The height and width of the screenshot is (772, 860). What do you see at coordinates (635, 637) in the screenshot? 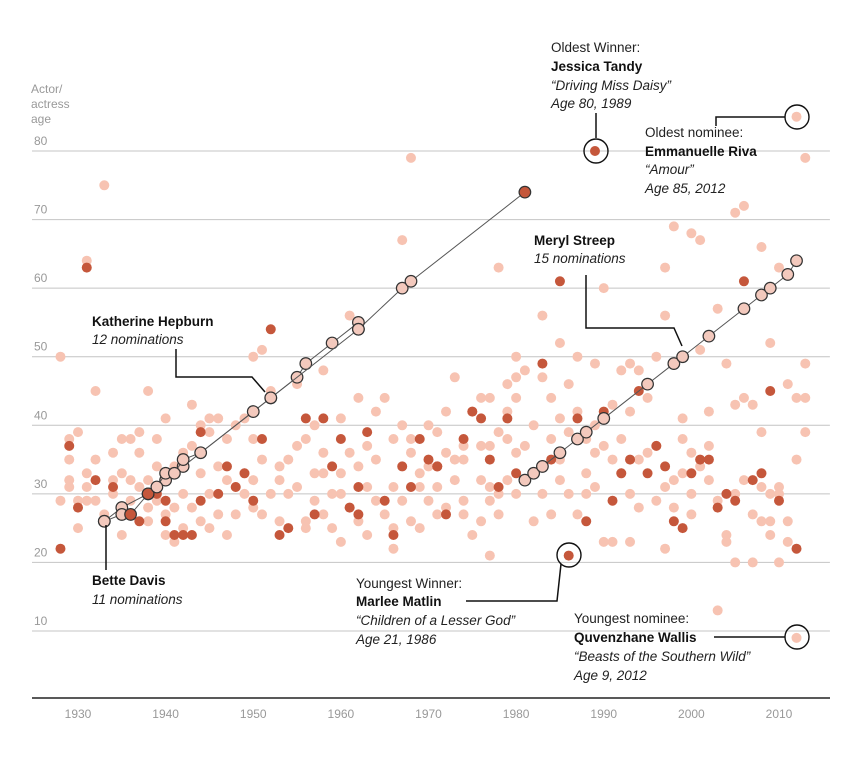
I see `youngest-nominee-name: Quvenzhane Wallis` at bounding box center [635, 637].